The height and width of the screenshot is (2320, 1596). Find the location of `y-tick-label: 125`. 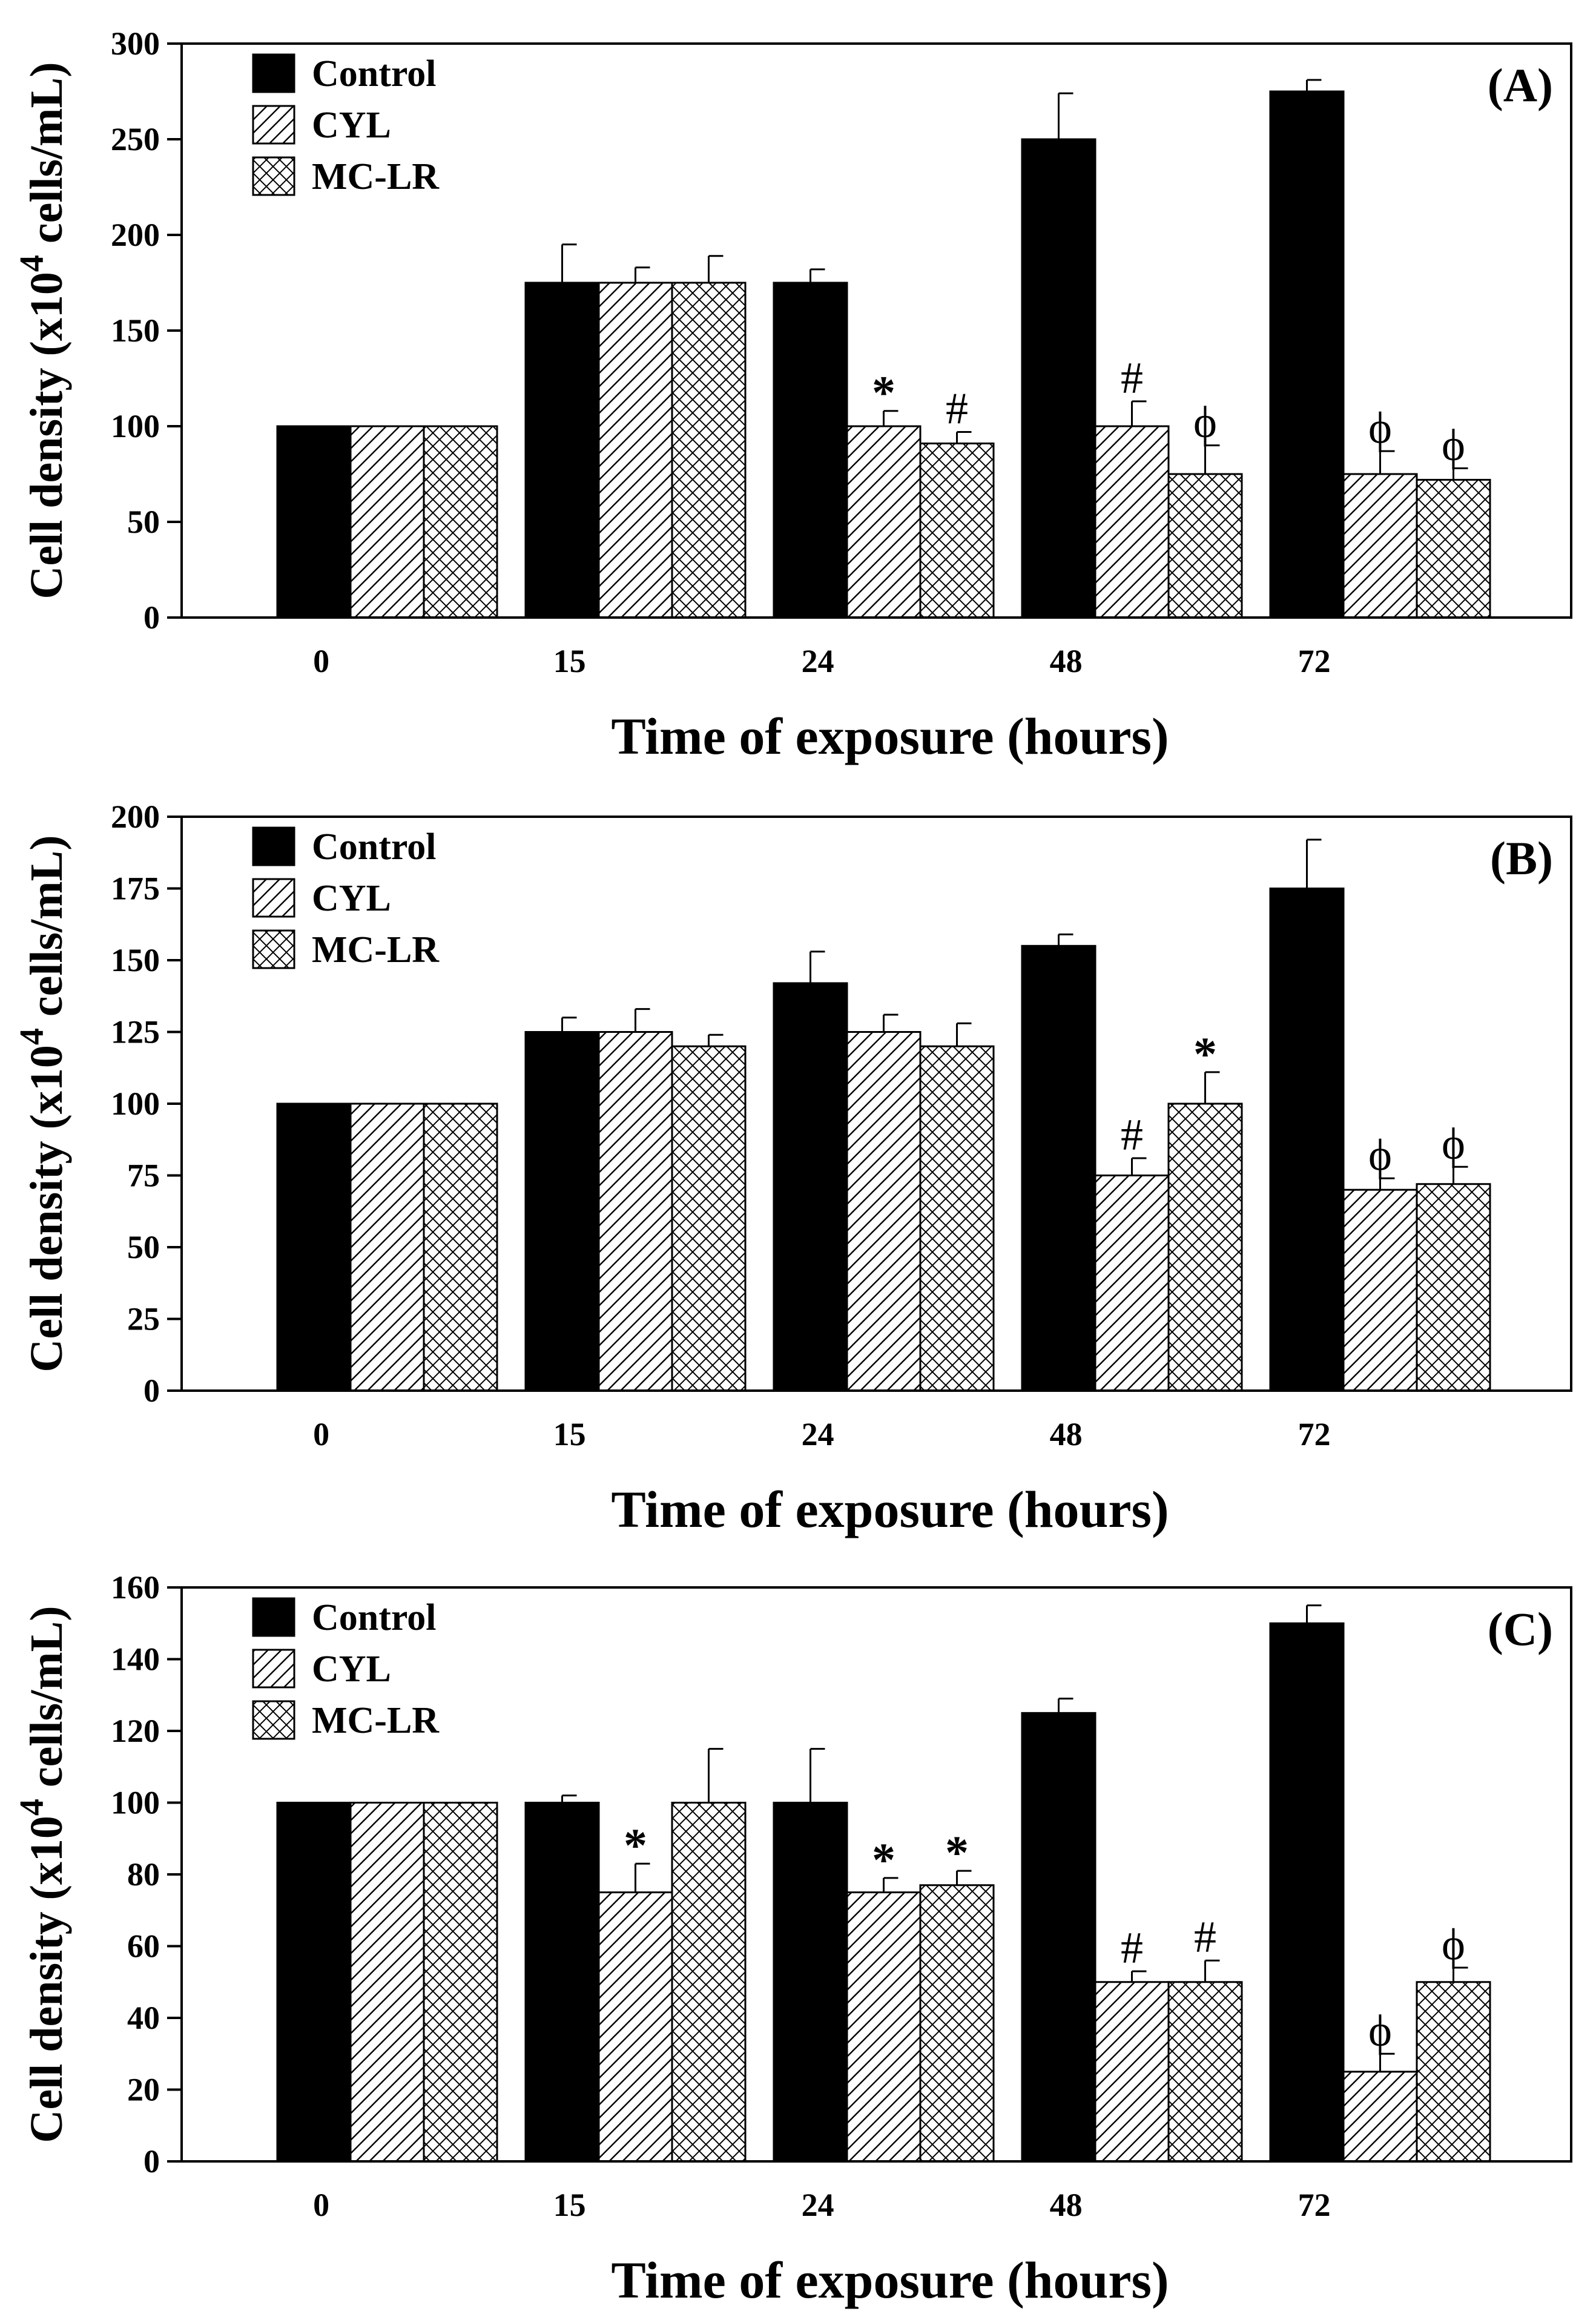

y-tick-label: 125 is located at coordinates (135, 1032).